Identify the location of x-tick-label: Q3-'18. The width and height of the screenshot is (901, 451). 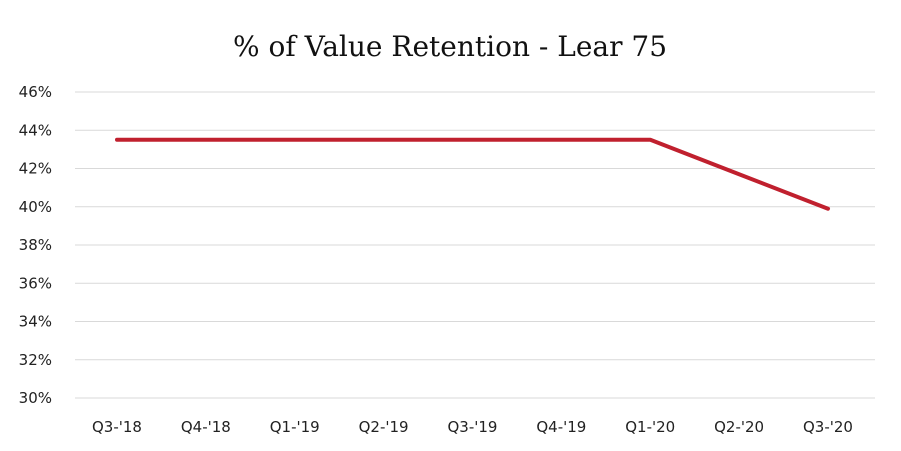
(117, 427).